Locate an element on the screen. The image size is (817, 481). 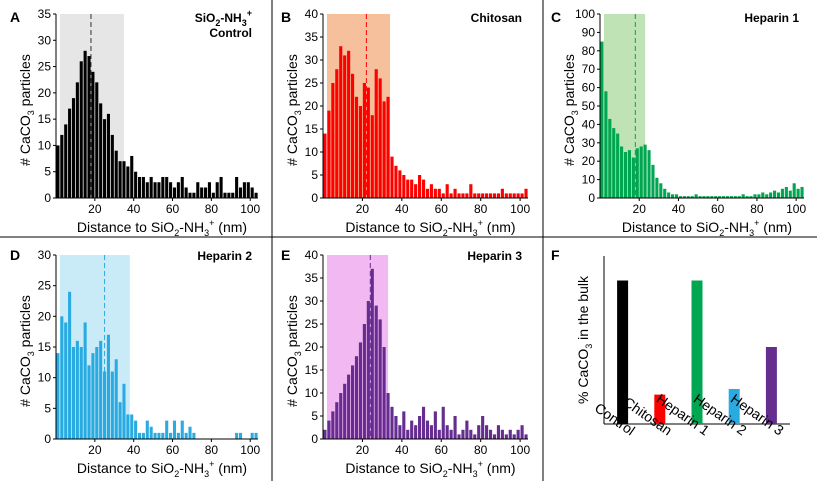
x-tick-label: 80 is located at coordinates (212, 450).